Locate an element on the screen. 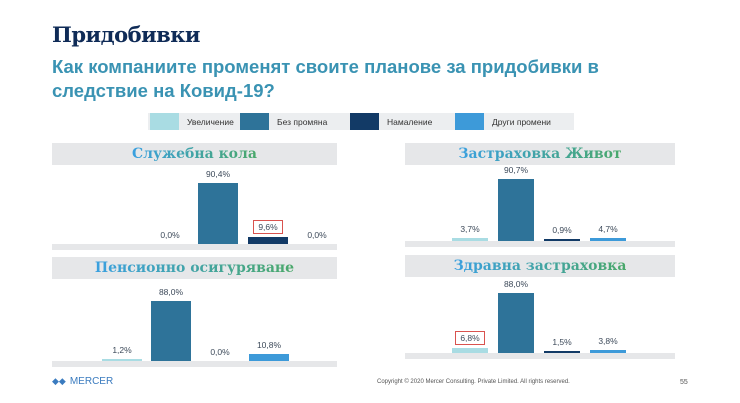  chart-title-bar: Застраховка Живот is located at coordinates (540, 154).